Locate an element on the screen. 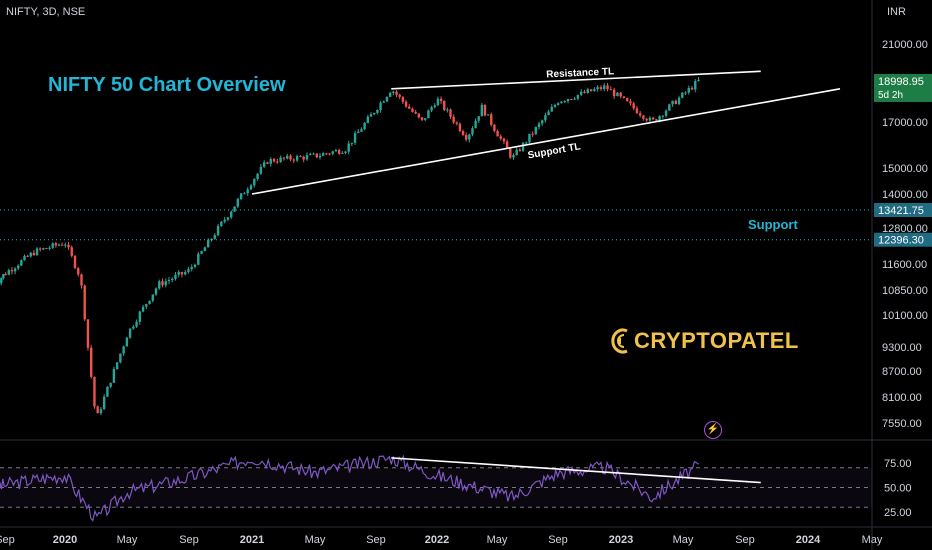 The image size is (932, 550). rsi-tick-label: 25.00 is located at coordinates (898, 513).